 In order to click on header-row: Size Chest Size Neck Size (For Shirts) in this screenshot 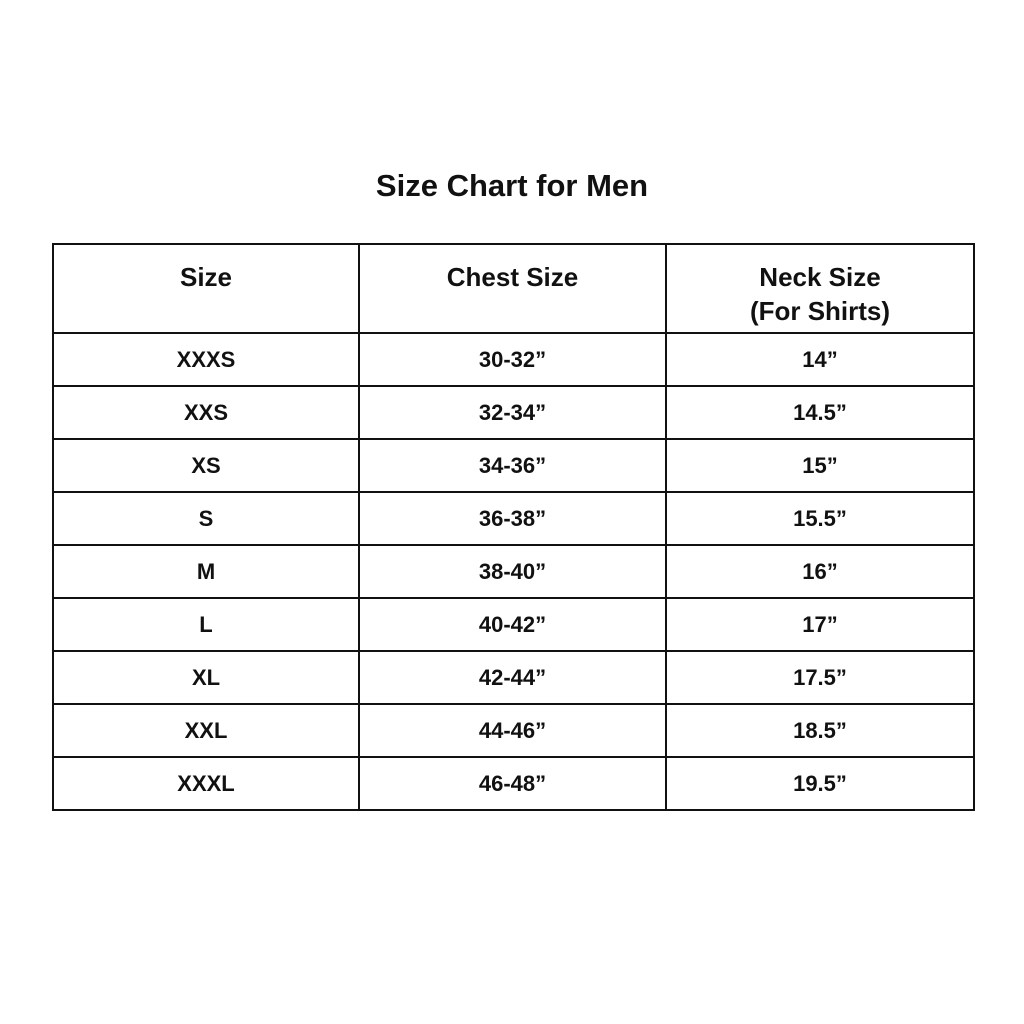, I will do `click(513, 288)`.